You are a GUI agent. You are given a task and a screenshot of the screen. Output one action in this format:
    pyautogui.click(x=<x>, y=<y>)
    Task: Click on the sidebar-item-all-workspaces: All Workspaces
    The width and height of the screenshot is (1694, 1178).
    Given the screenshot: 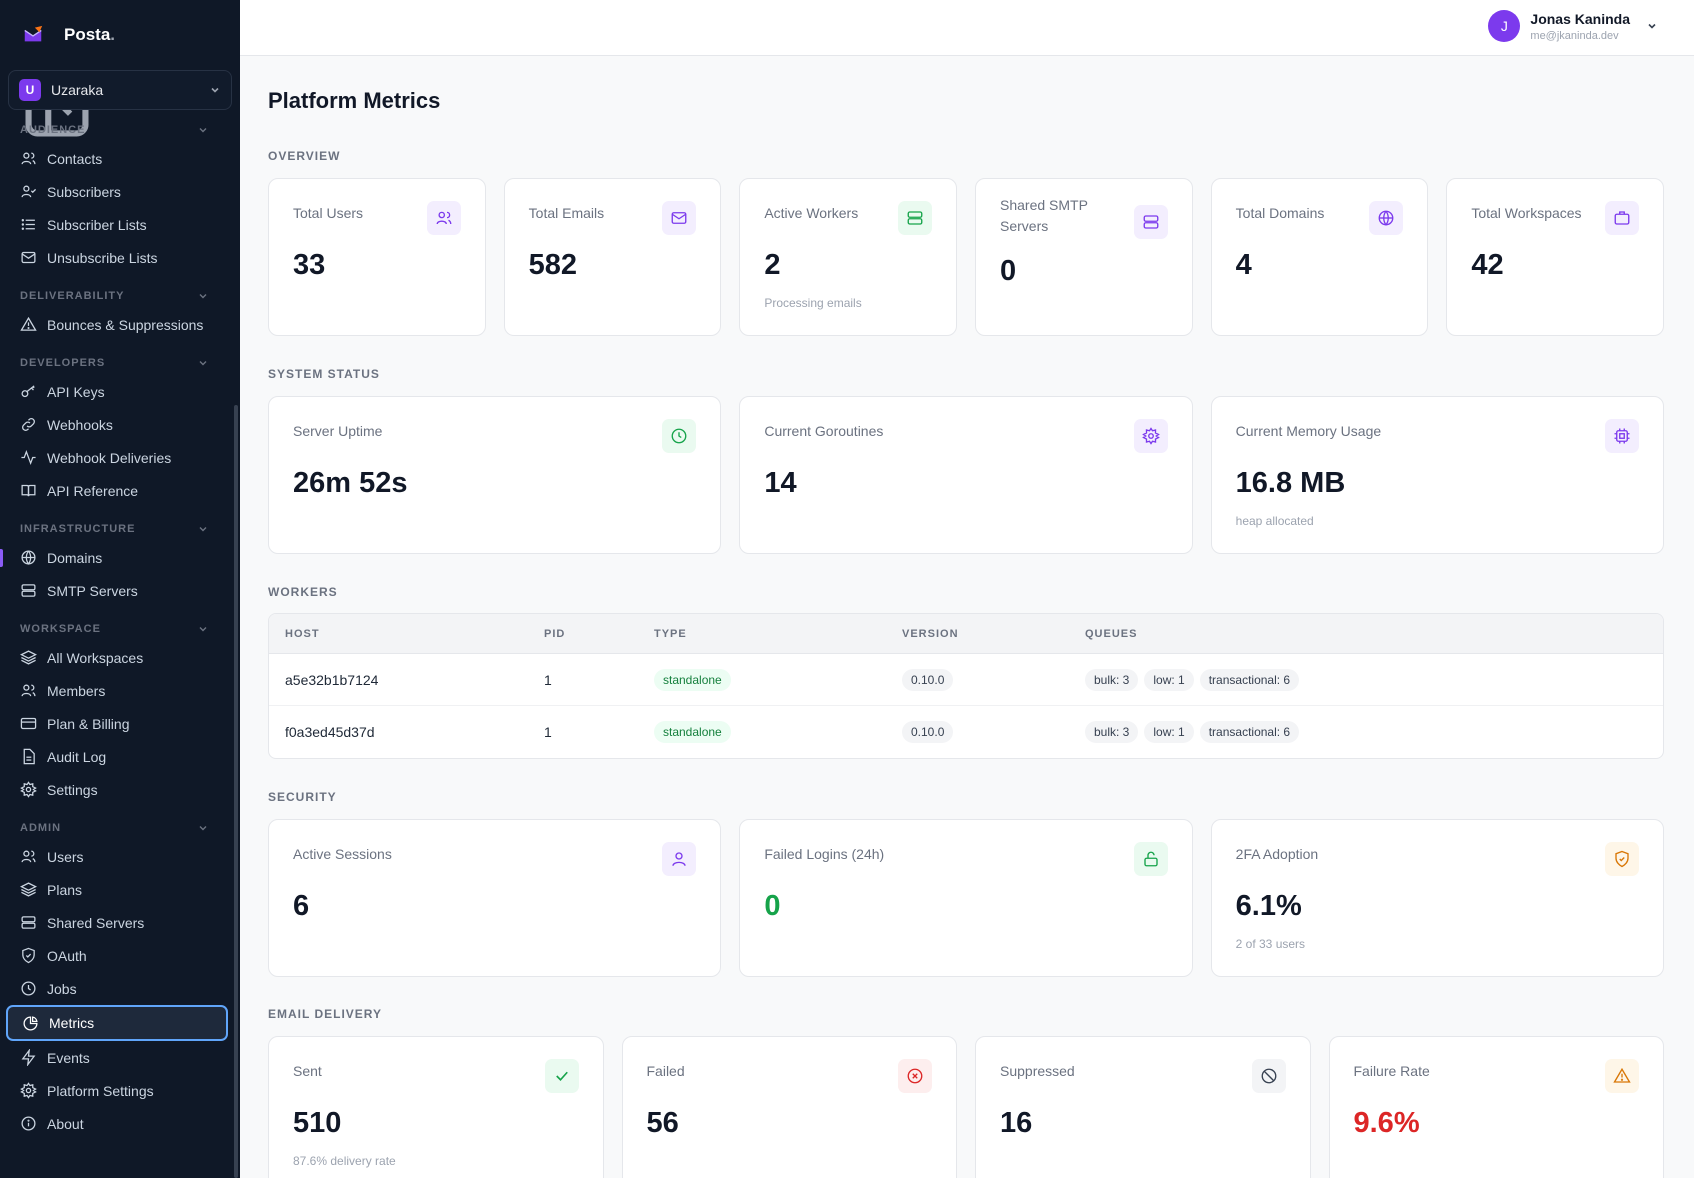 What is the action you would take?
    pyautogui.click(x=117, y=657)
    